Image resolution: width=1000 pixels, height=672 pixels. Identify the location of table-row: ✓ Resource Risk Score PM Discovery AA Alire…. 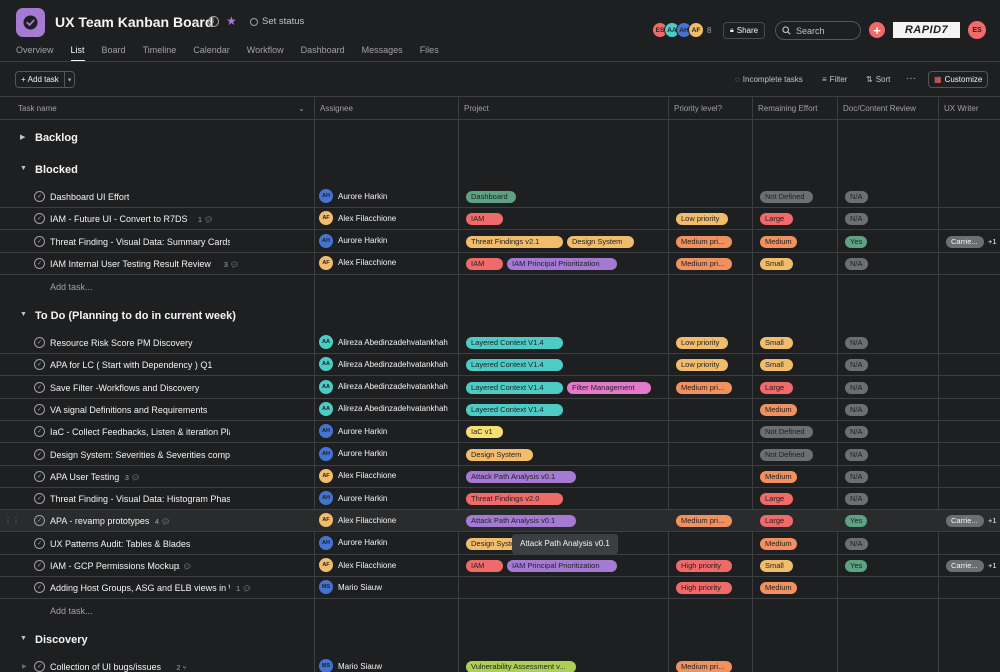
(500, 343).